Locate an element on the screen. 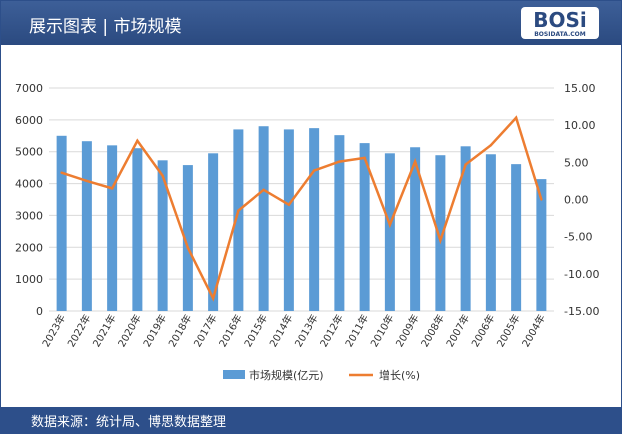 This screenshot has width=622, height=434. category-label: 2008年 is located at coordinates (432, 330).